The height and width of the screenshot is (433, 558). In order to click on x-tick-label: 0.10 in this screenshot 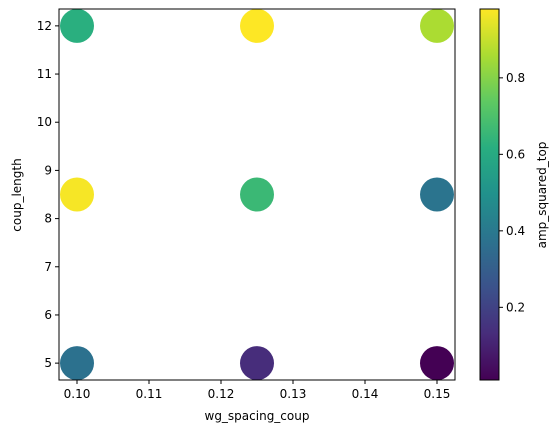, I will do `click(77, 394)`.